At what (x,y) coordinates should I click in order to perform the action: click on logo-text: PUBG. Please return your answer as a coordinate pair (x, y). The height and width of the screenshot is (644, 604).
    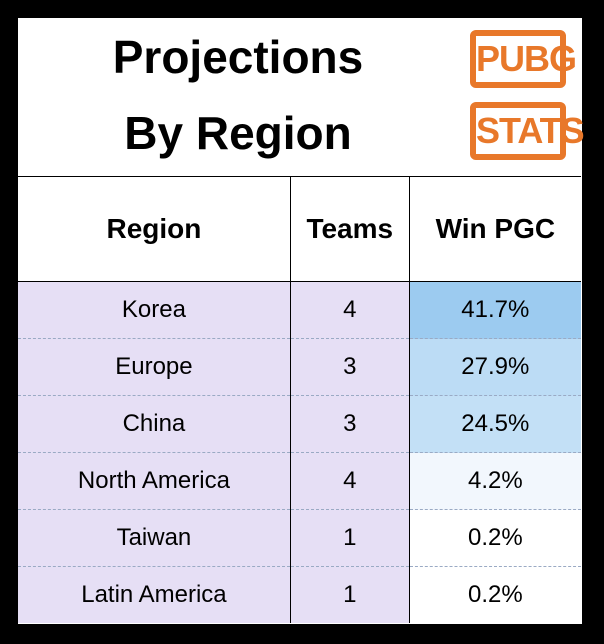
    Looking at the image, I should click on (523, 59).